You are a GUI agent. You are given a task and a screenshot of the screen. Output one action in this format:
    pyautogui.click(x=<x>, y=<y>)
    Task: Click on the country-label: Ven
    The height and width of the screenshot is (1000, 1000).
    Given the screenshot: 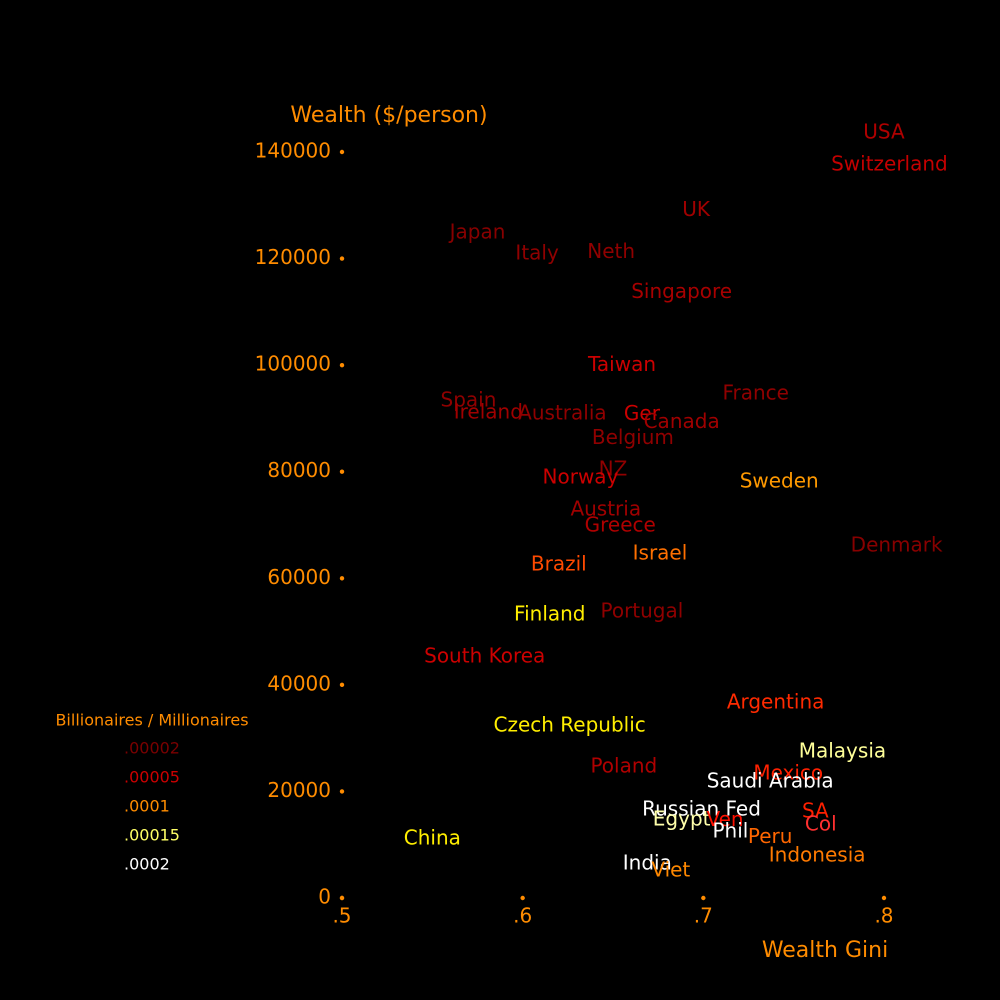 What is the action you would take?
    pyautogui.click(x=724, y=819)
    